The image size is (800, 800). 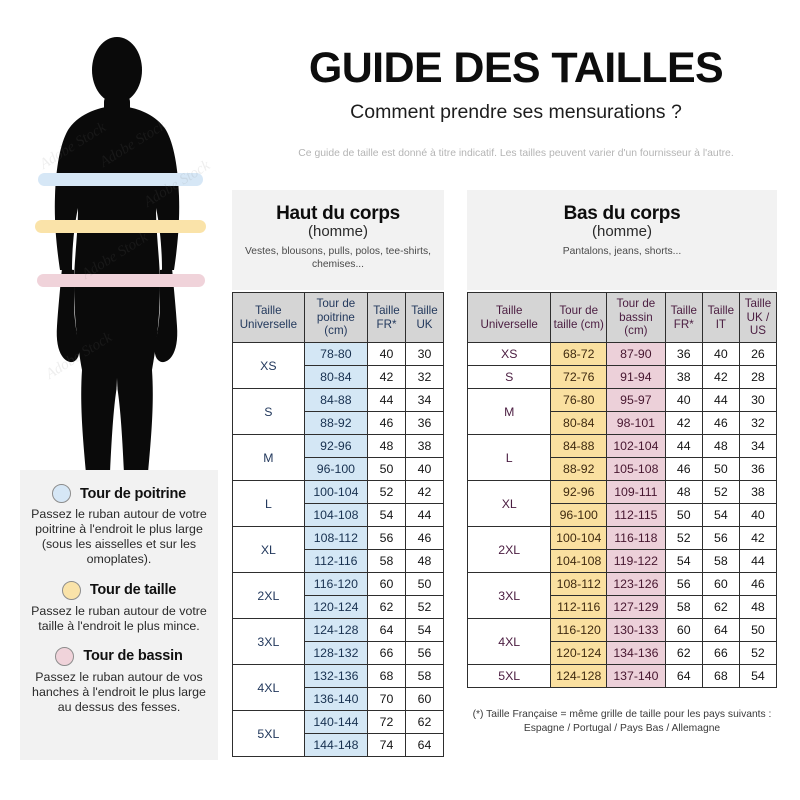 I want to click on table-cell: 66, so click(x=720, y=653).